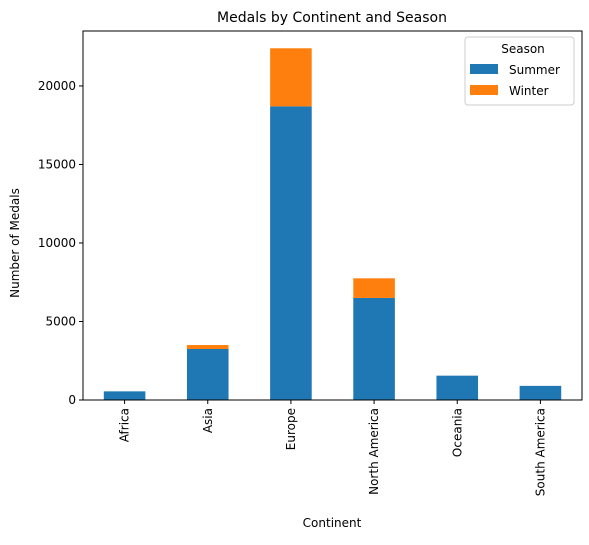  What do you see at coordinates (57, 164) in the screenshot?
I see `y-tick-label: 15000` at bounding box center [57, 164].